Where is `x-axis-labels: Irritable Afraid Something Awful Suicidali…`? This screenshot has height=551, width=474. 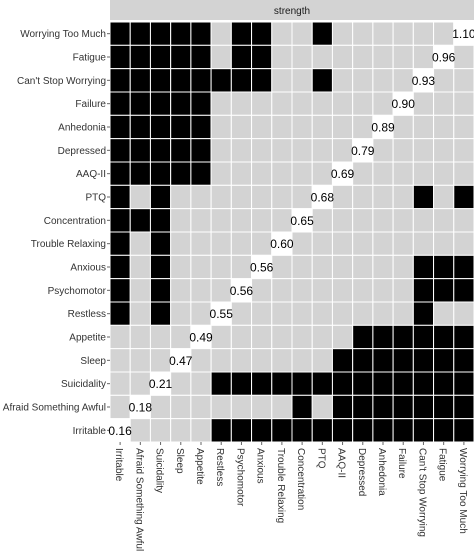
x-axis-labels: Irritable Afraid Something Awful Suicidali… is located at coordinates (290, 496).